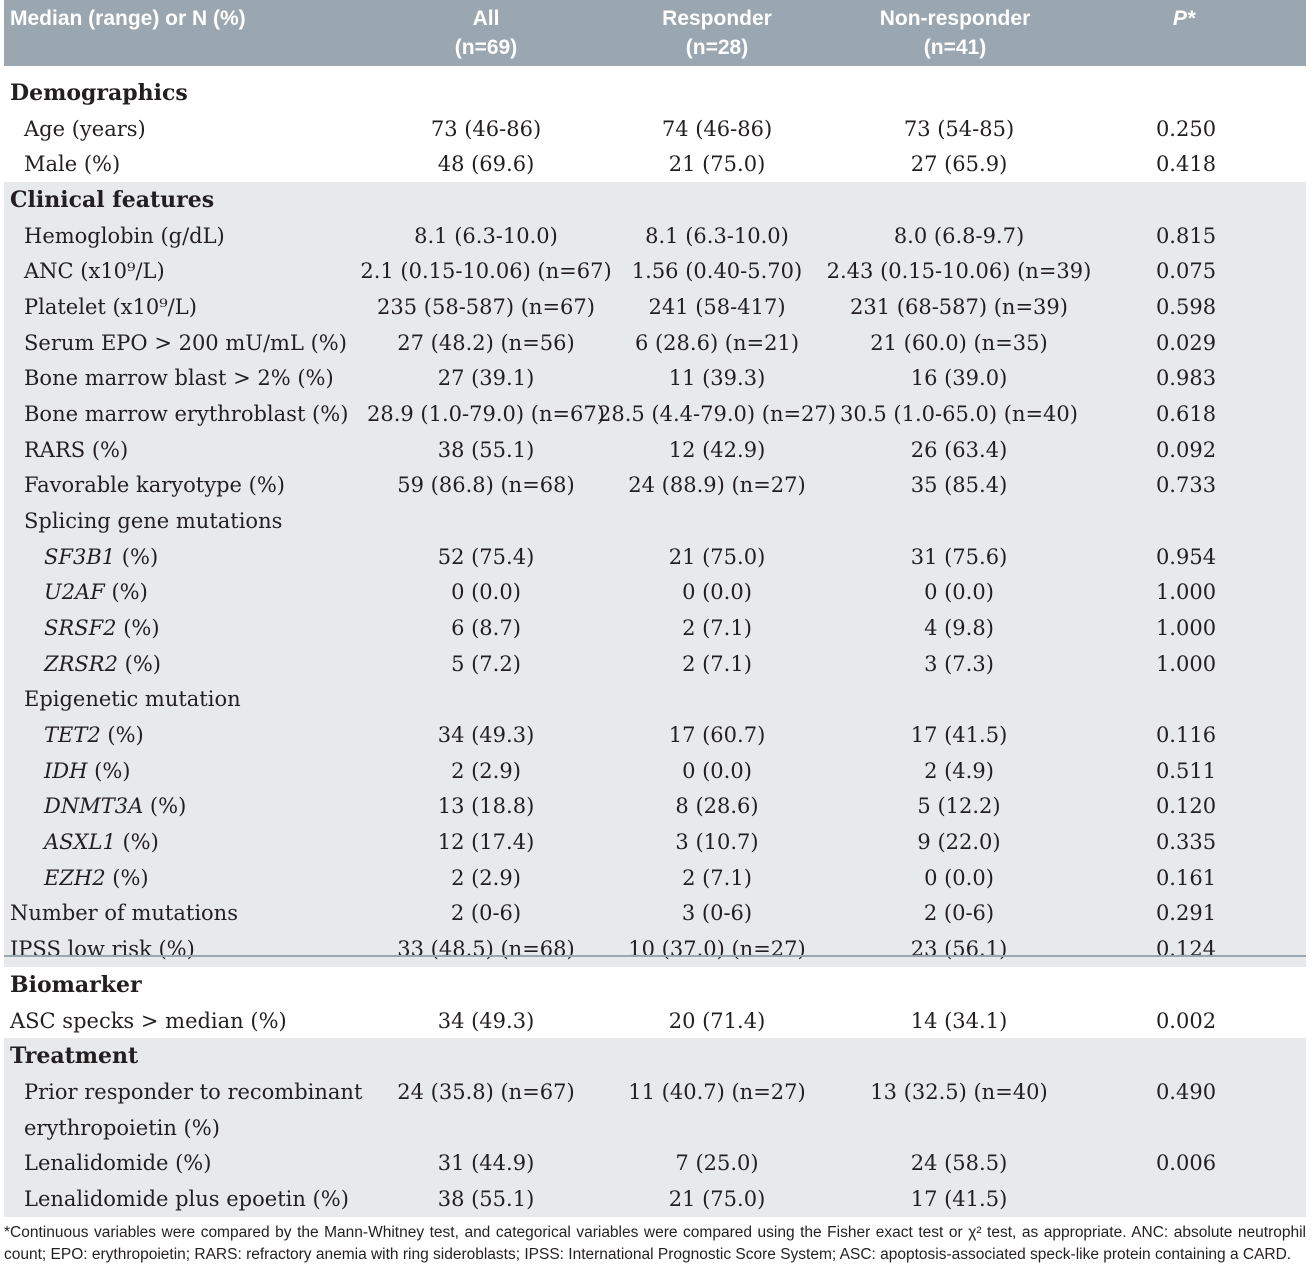 The height and width of the screenshot is (1288, 1314). Describe the element at coordinates (486, 236) in the screenshot. I see `value-all: 8.1 (6.3-10.0)` at that location.